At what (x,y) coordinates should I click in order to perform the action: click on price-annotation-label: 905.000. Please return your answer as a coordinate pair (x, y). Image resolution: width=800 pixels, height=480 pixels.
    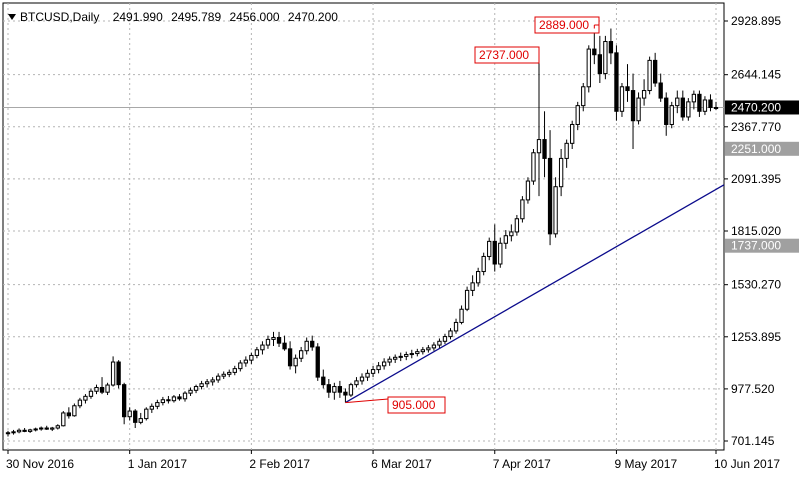
    Looking at the image, I should click on (414, 405).